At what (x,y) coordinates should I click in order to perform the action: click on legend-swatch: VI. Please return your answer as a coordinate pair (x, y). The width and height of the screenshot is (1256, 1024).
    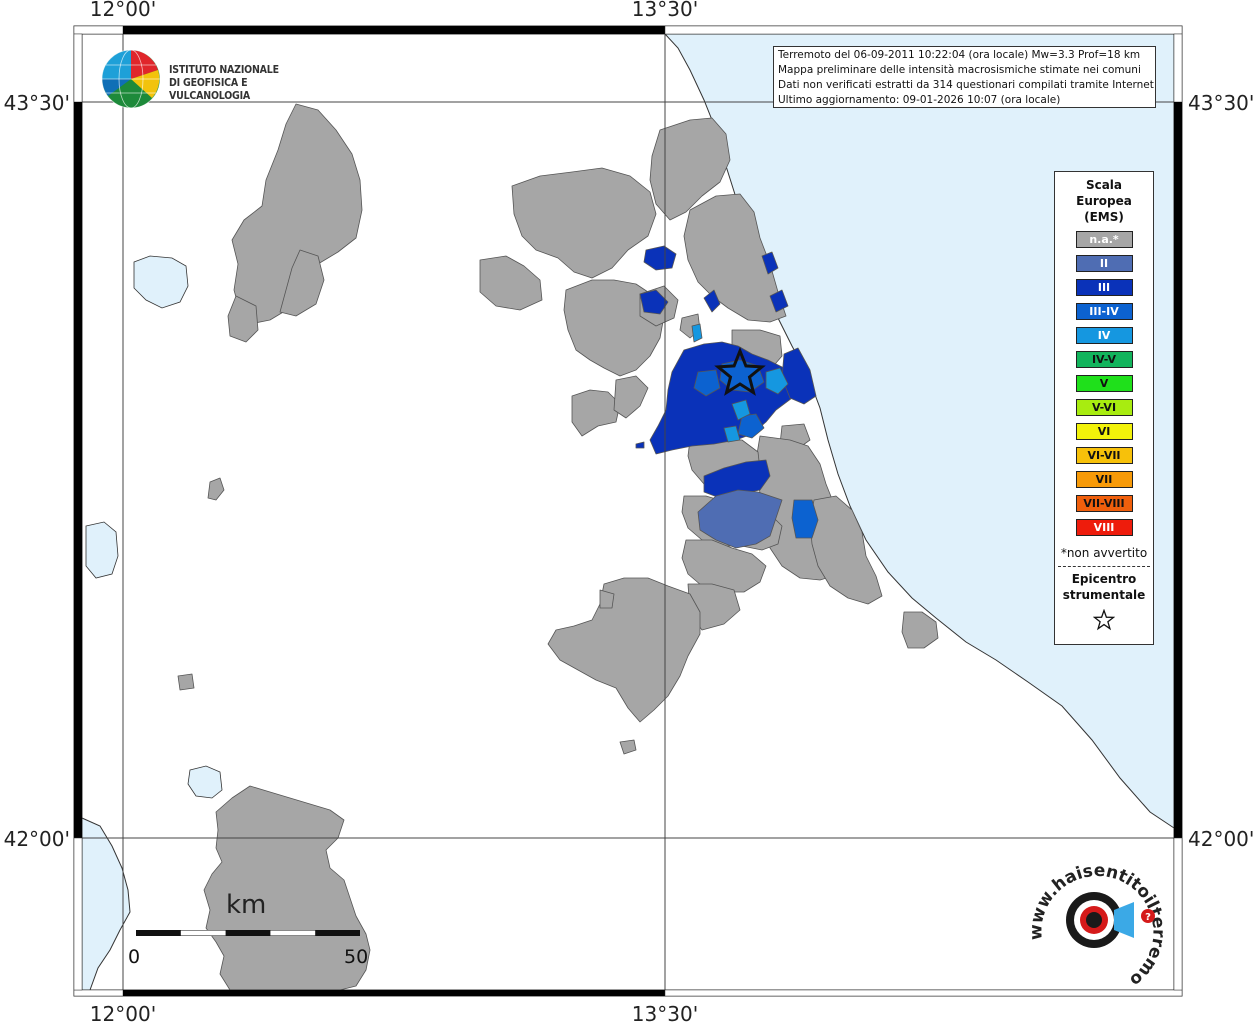
    Looking at the image, I should click on (1104, 431).